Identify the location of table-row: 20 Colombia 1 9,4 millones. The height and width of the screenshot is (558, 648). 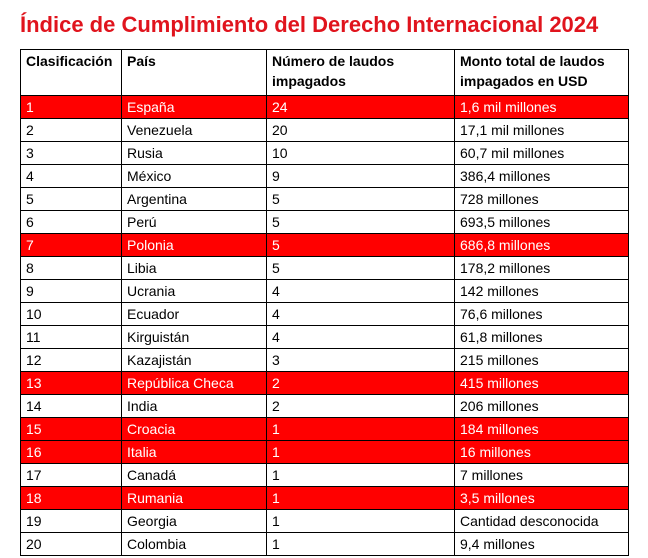
(324, 544).